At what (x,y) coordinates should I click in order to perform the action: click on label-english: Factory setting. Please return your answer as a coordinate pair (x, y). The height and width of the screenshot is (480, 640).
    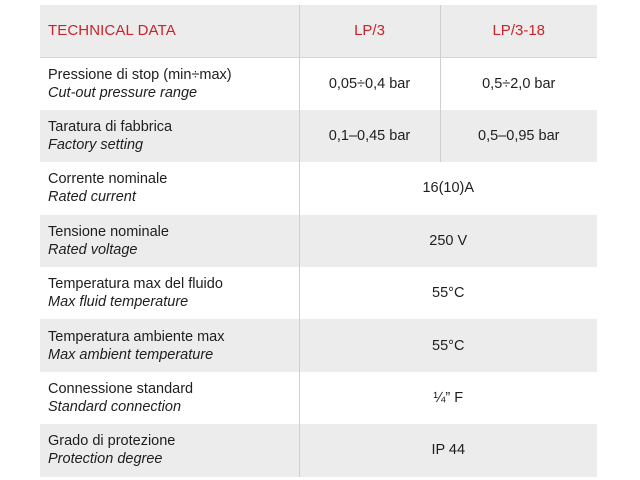
    Looking at the image, I should click on (96, 144).